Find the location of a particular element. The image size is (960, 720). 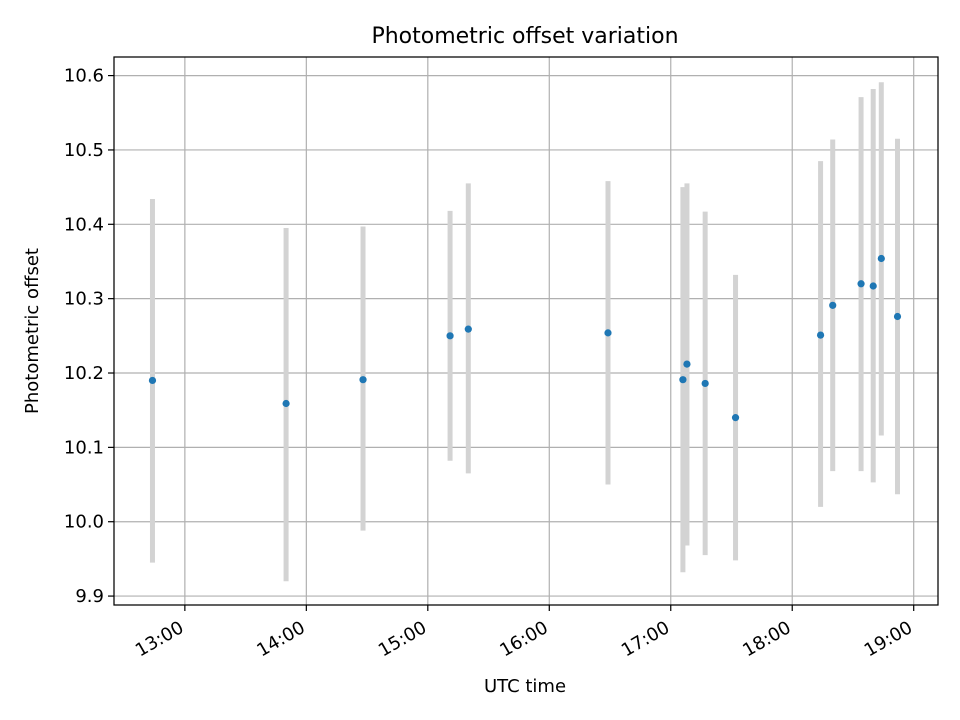

x-axis-label: UTC time is located at coordinates (525, 686).